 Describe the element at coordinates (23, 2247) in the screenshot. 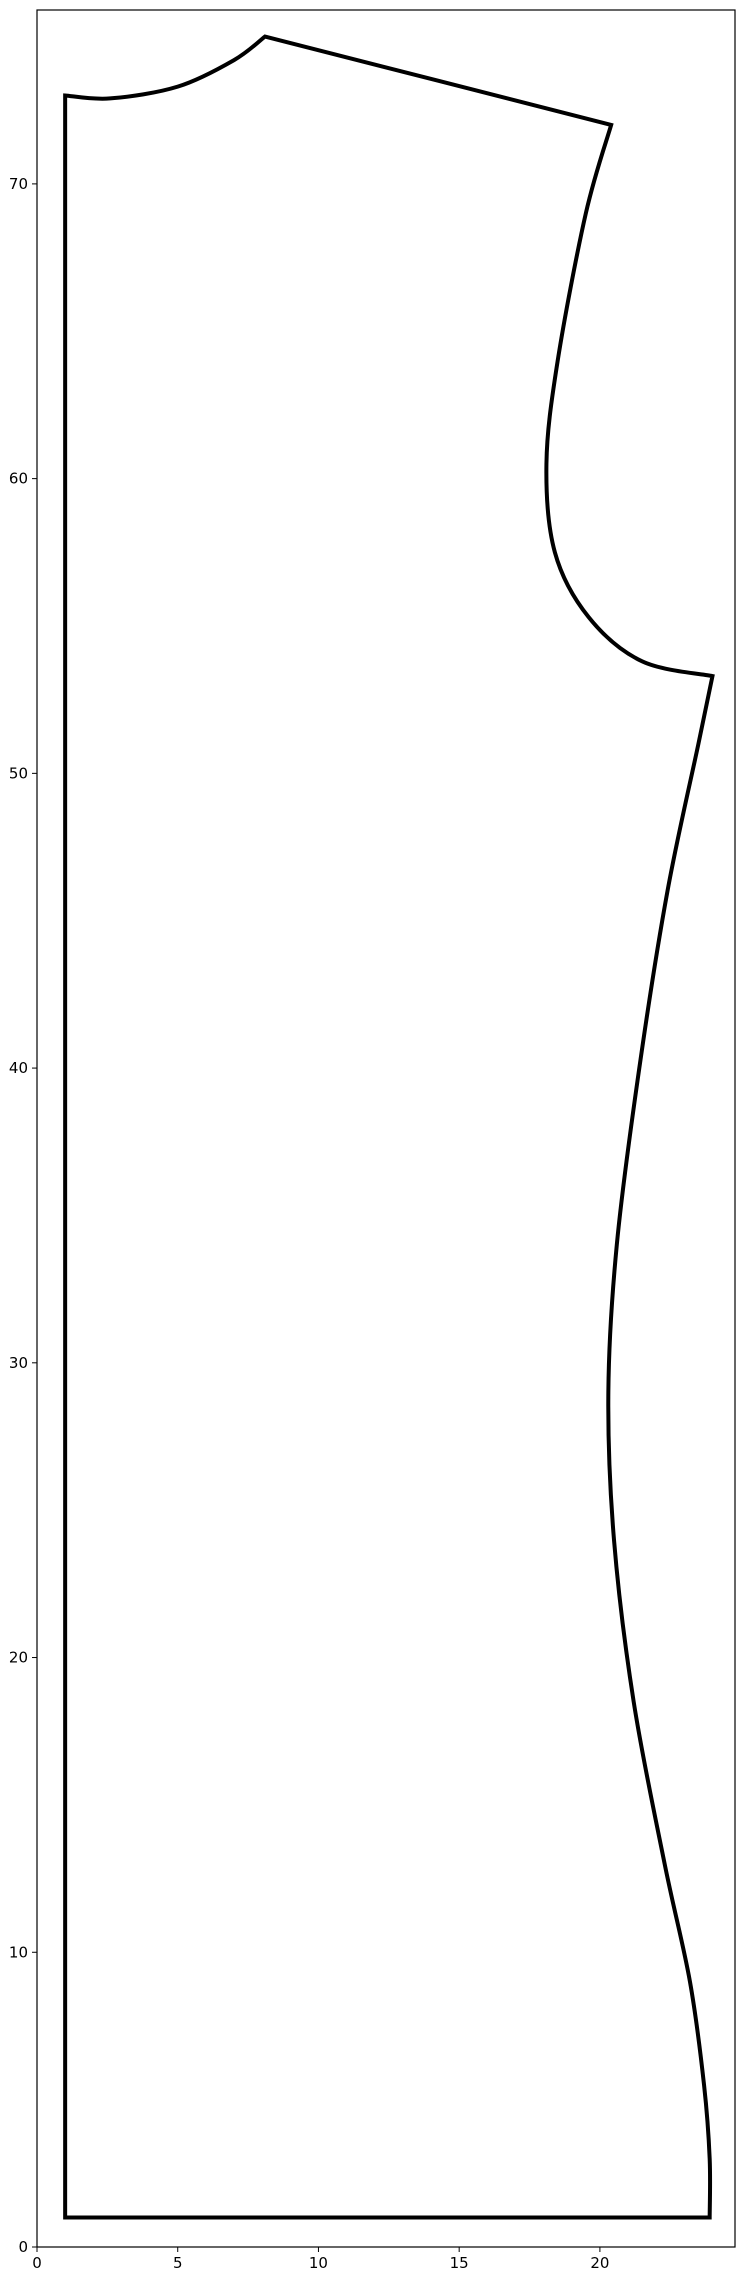

I see `y-tick-label: 0` at that location.